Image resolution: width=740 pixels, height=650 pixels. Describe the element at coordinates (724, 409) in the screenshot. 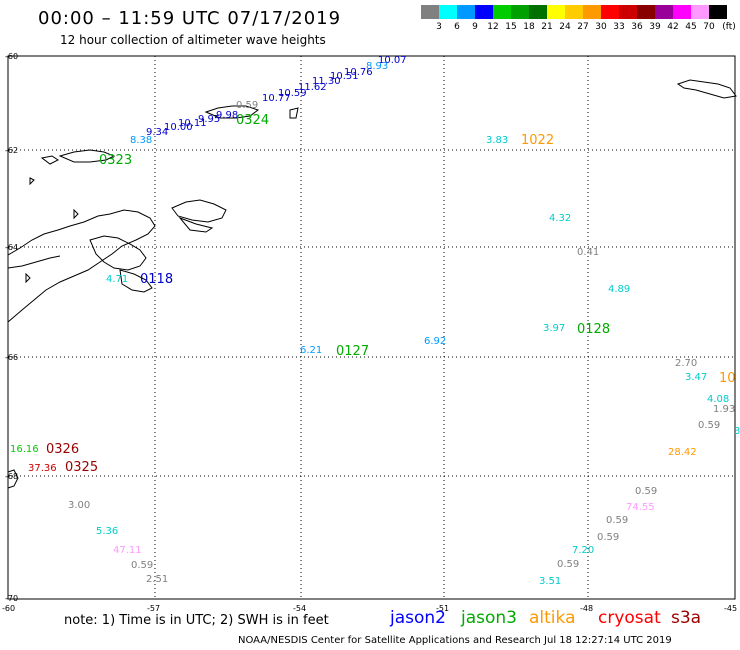

I see `wave-height-label: 1.93` at that location.